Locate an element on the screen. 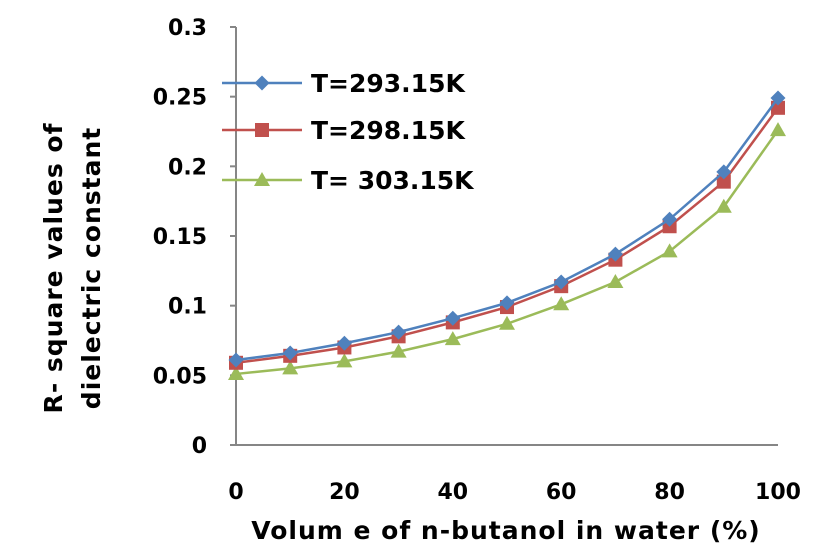  legend: T=293.15K T=298.15K T= 303.15K is located at coordinates (348, 132).